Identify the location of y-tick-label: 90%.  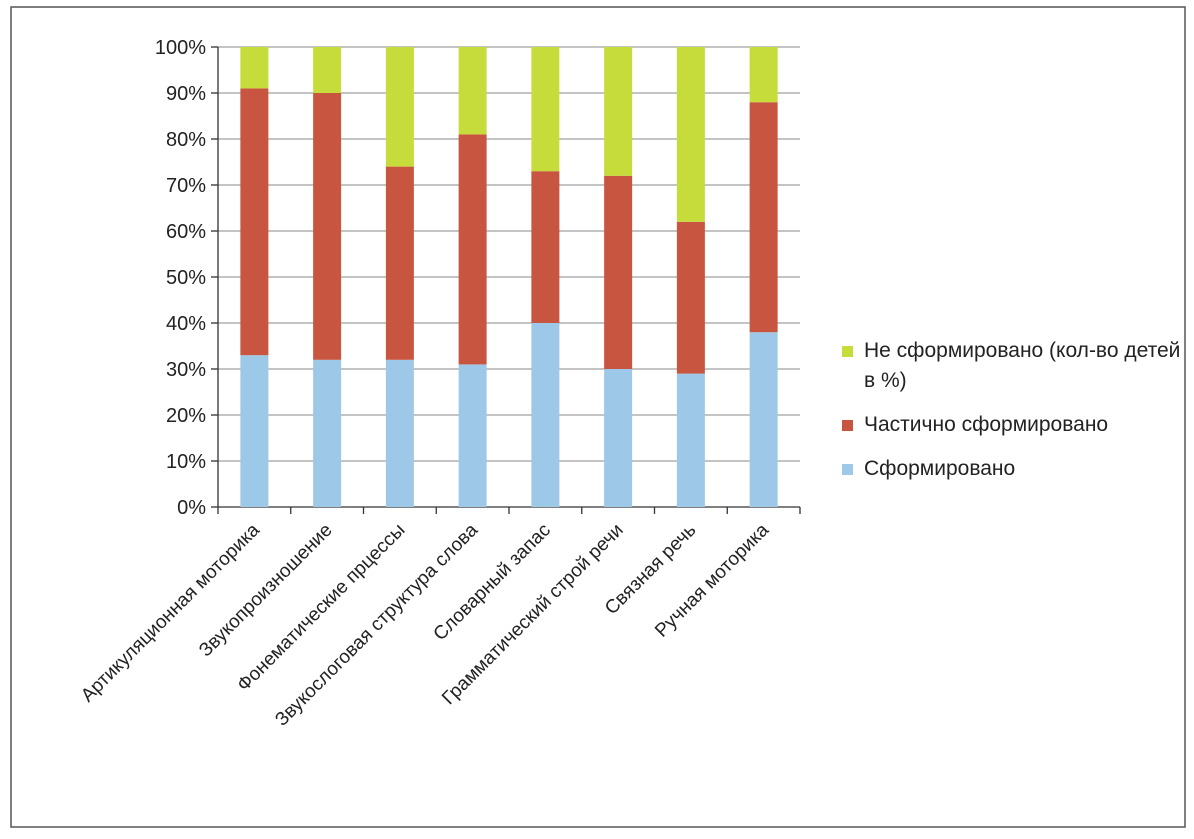
(186, 94).